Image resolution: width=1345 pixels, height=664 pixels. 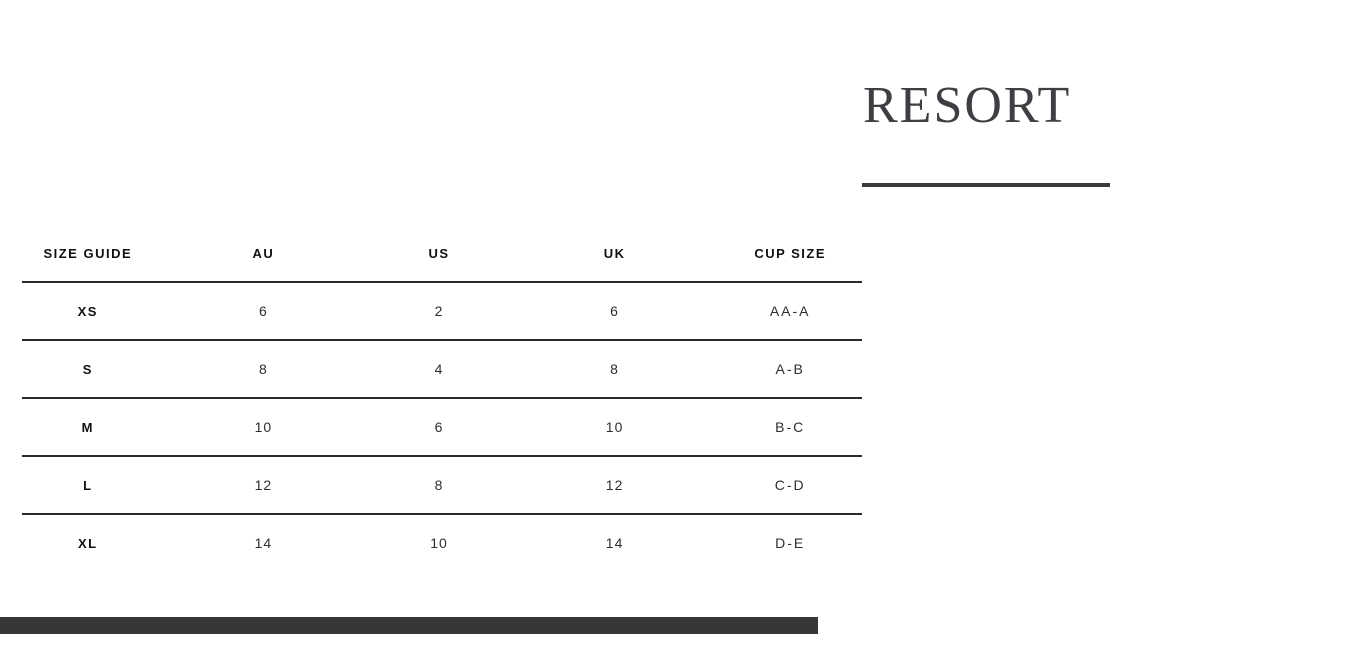 I want to click on us-value: 6, so click(x=439, y=427).